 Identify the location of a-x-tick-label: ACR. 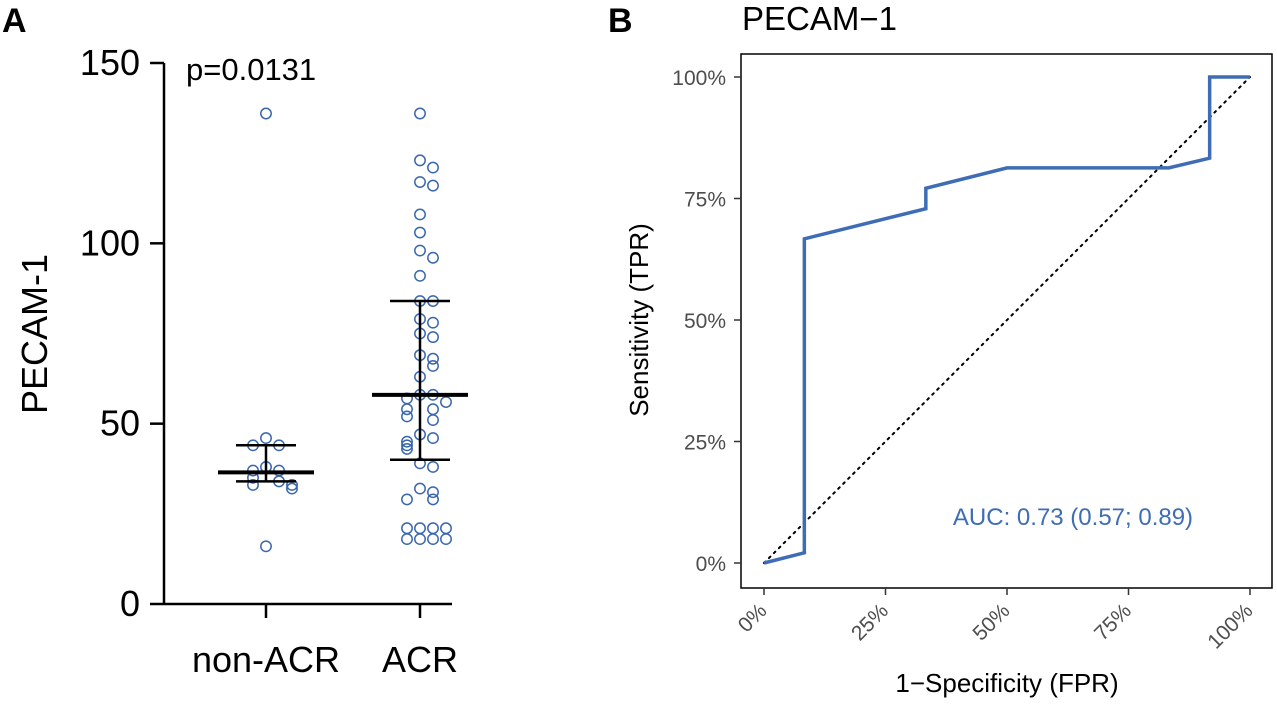
(420, 659).